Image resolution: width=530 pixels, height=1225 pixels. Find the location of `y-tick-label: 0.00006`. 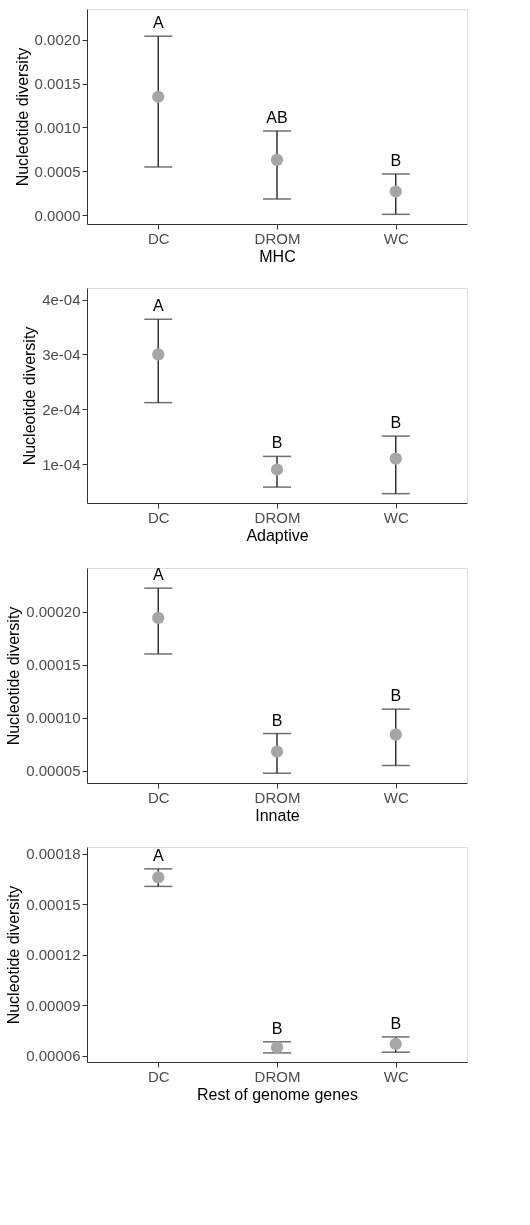

y-tick-label: 0.00006 is located at coordinates (53, 1056).